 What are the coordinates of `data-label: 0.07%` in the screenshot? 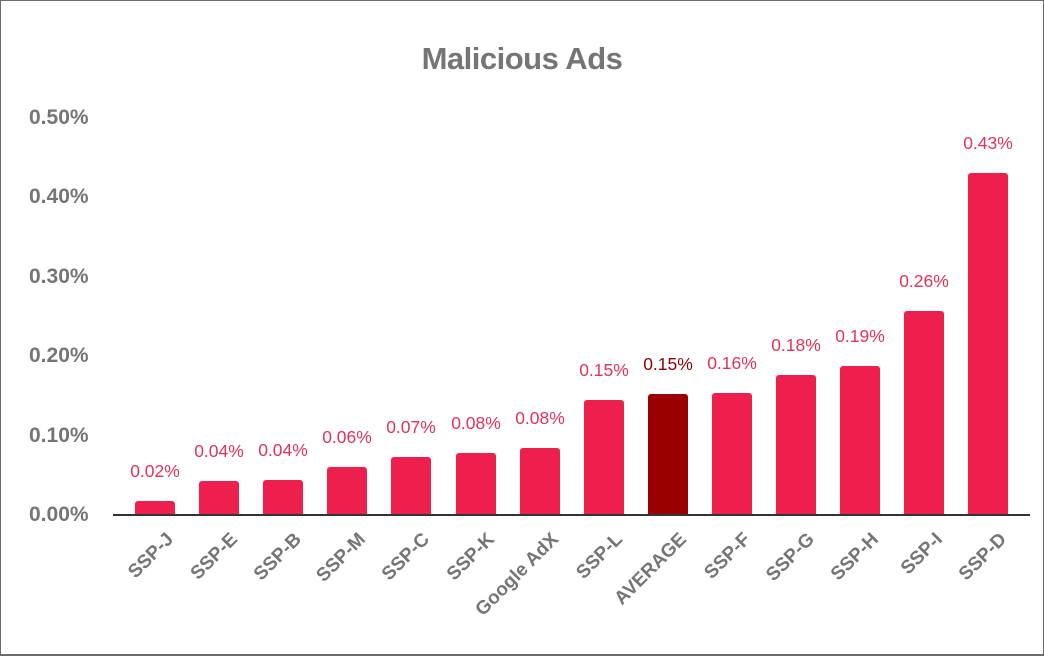 It's located at (411, 427).